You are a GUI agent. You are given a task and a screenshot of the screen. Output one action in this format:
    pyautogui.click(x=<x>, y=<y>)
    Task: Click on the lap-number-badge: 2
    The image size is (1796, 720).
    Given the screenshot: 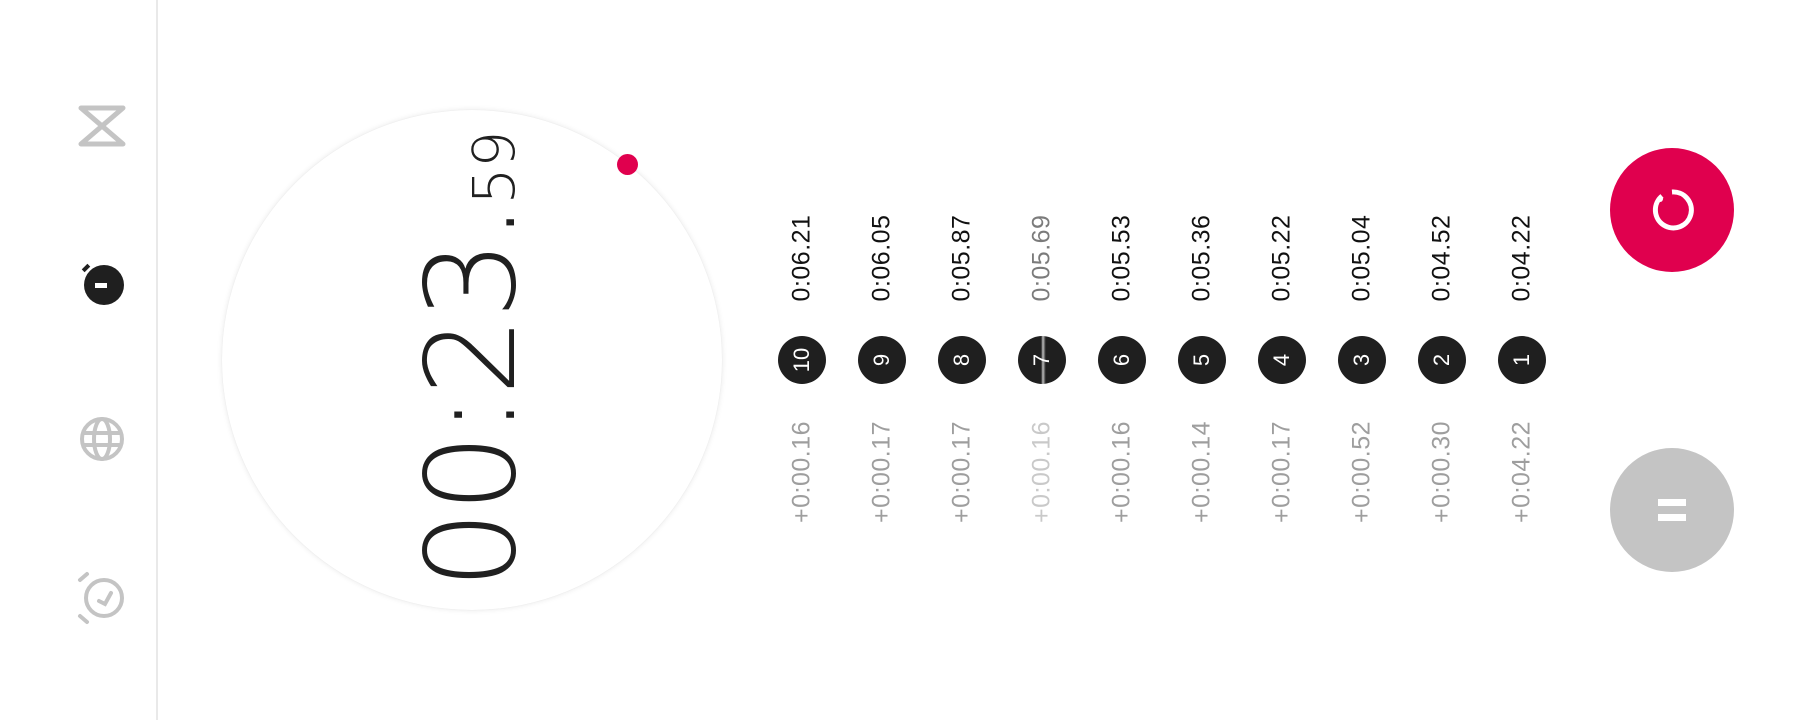 What is the action you would take?
    pyautogui.click(x=1442, y=360)
    